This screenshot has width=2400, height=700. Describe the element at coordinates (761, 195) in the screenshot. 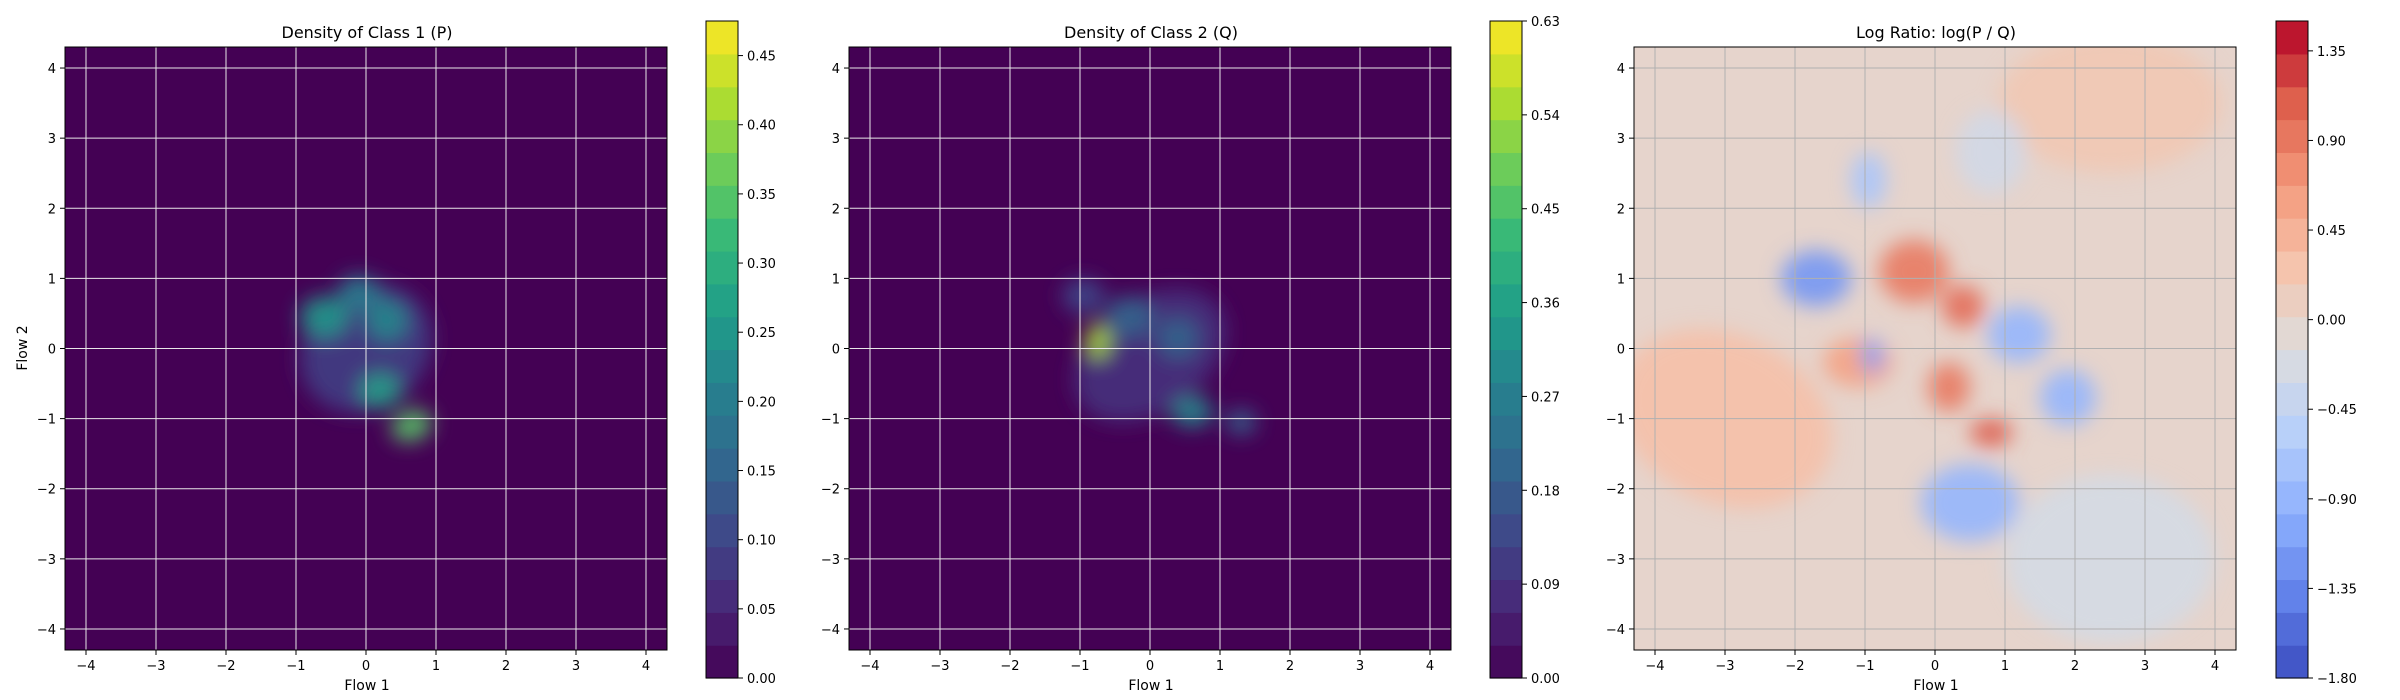

I see `colorbar-tick-label: 0.35` at that location.